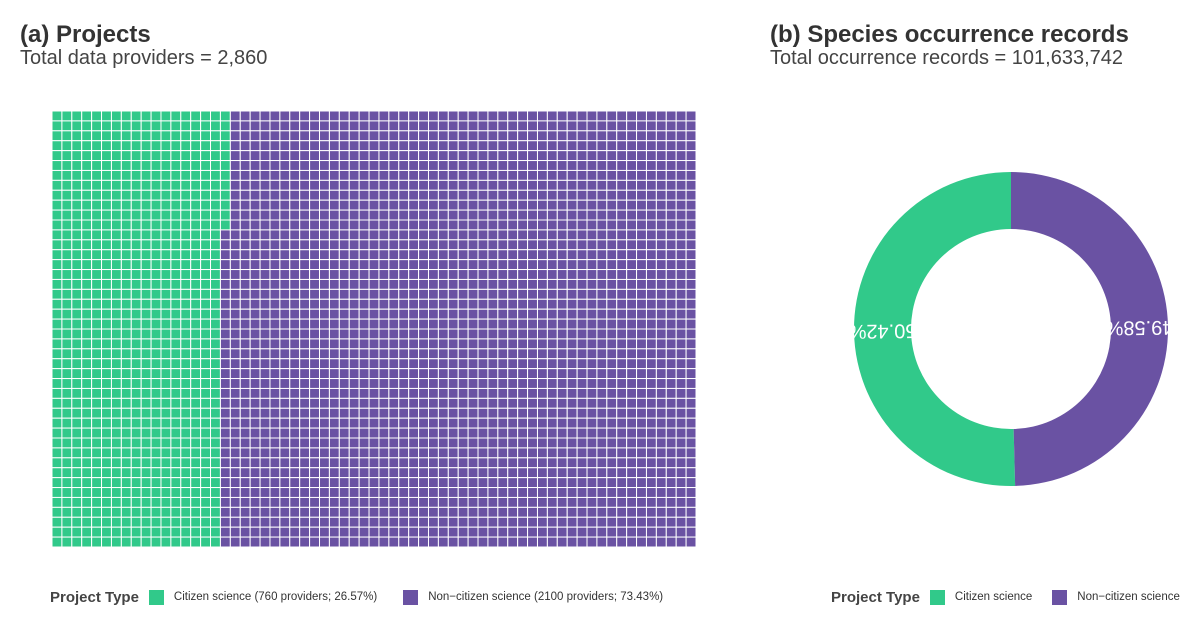 The width and height of the screenshot is (1200, 627). Describe the element at coordinates (85, 34) in the screenshot. I see `panel-a-title: (a) Projects` at that location.